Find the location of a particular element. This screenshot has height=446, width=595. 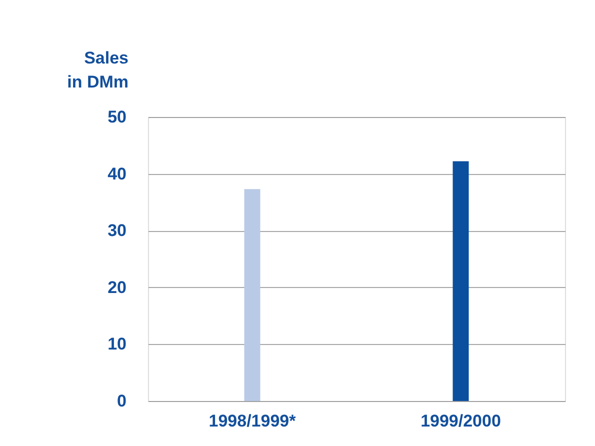

x-tick-label: 1998/1999* is located at coordinates (252, 421).